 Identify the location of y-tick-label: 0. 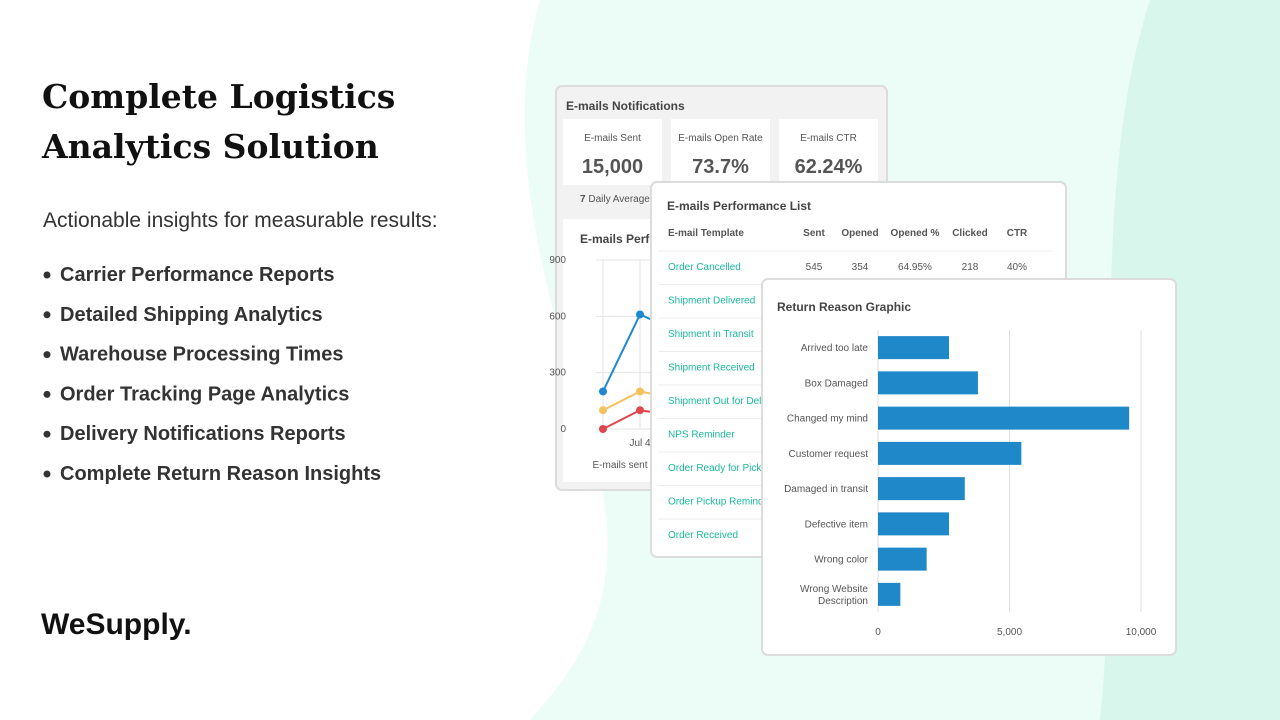
(563, 429).